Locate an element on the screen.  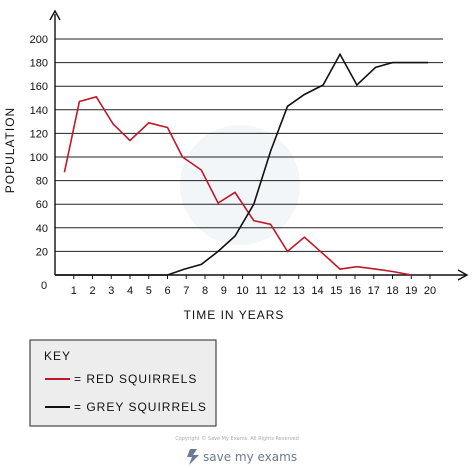
lightning-icon is located at coordinates (193, 457).